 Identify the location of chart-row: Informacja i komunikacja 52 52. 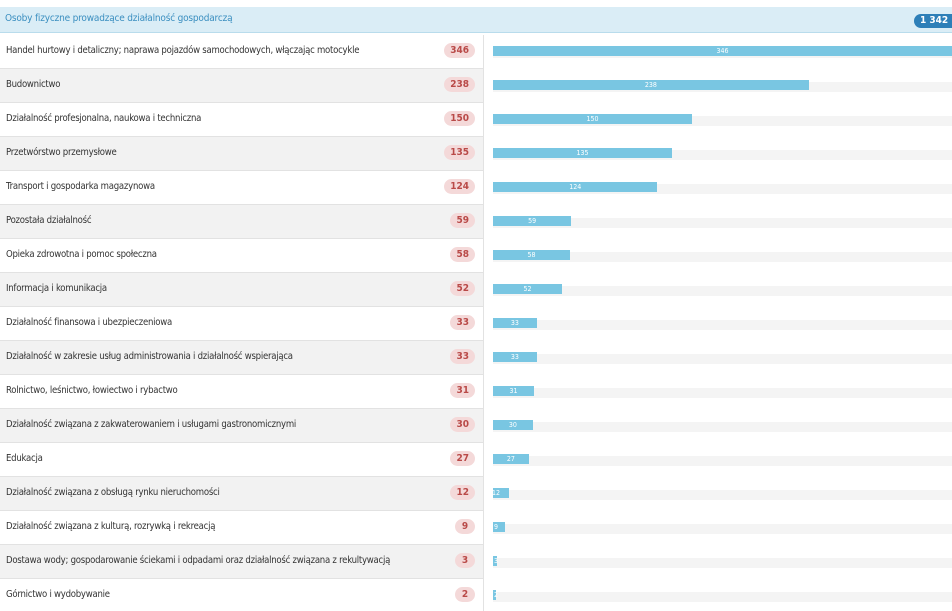
(476, 290).